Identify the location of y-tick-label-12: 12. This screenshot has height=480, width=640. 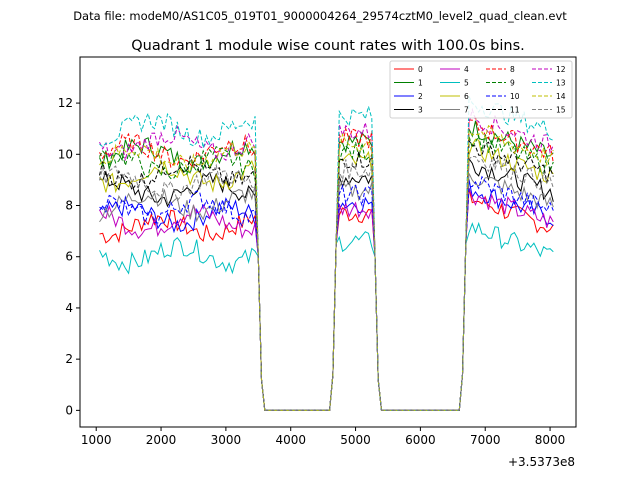
(65, 103).